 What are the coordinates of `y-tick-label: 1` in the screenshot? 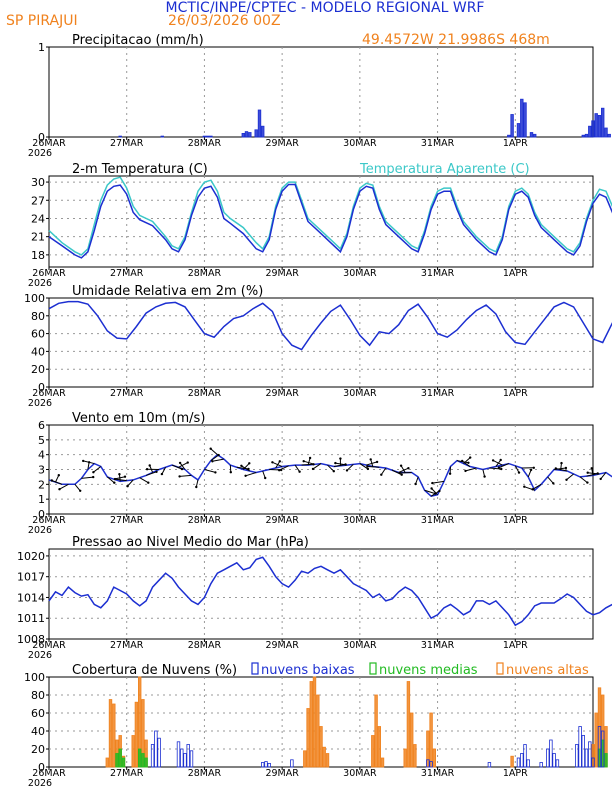 It's located at (41, 47).